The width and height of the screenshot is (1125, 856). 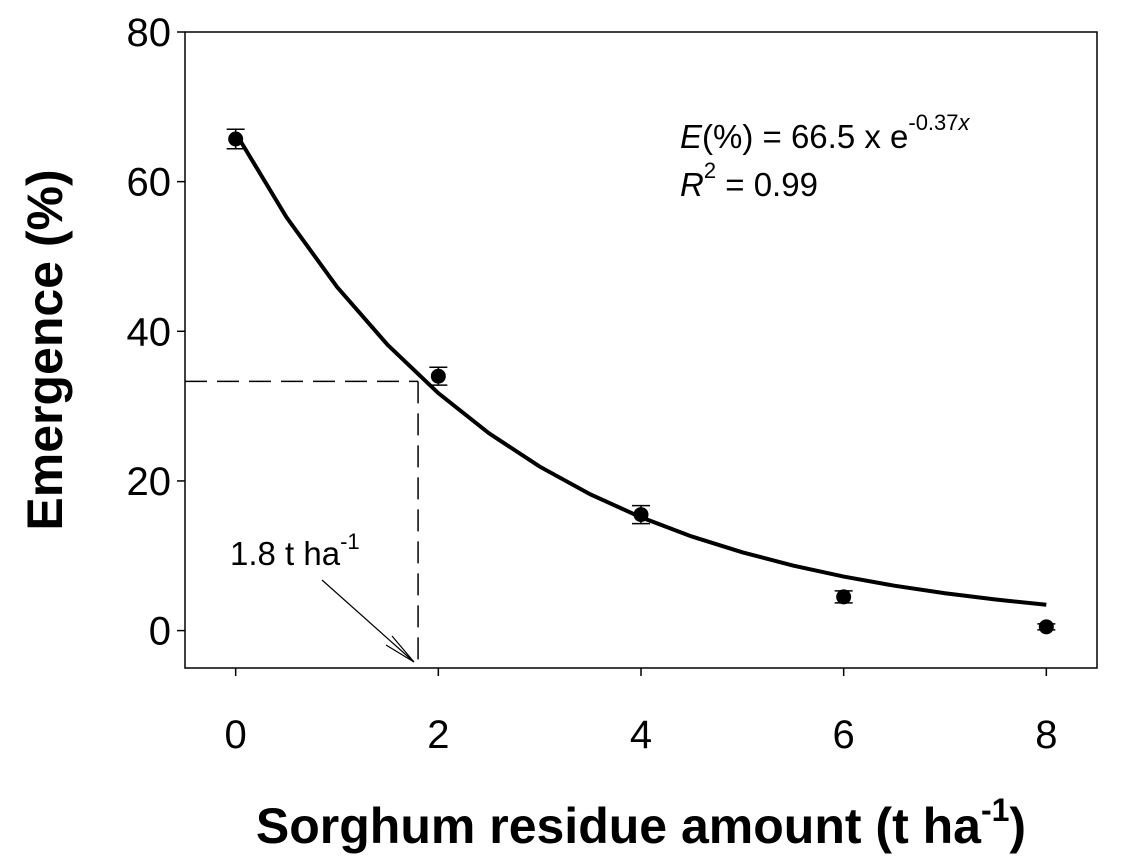 What do you see at coordinates (964, 122) in the screenshot?
I see `equation-exp-var: x` at bounding box center [964, 122].